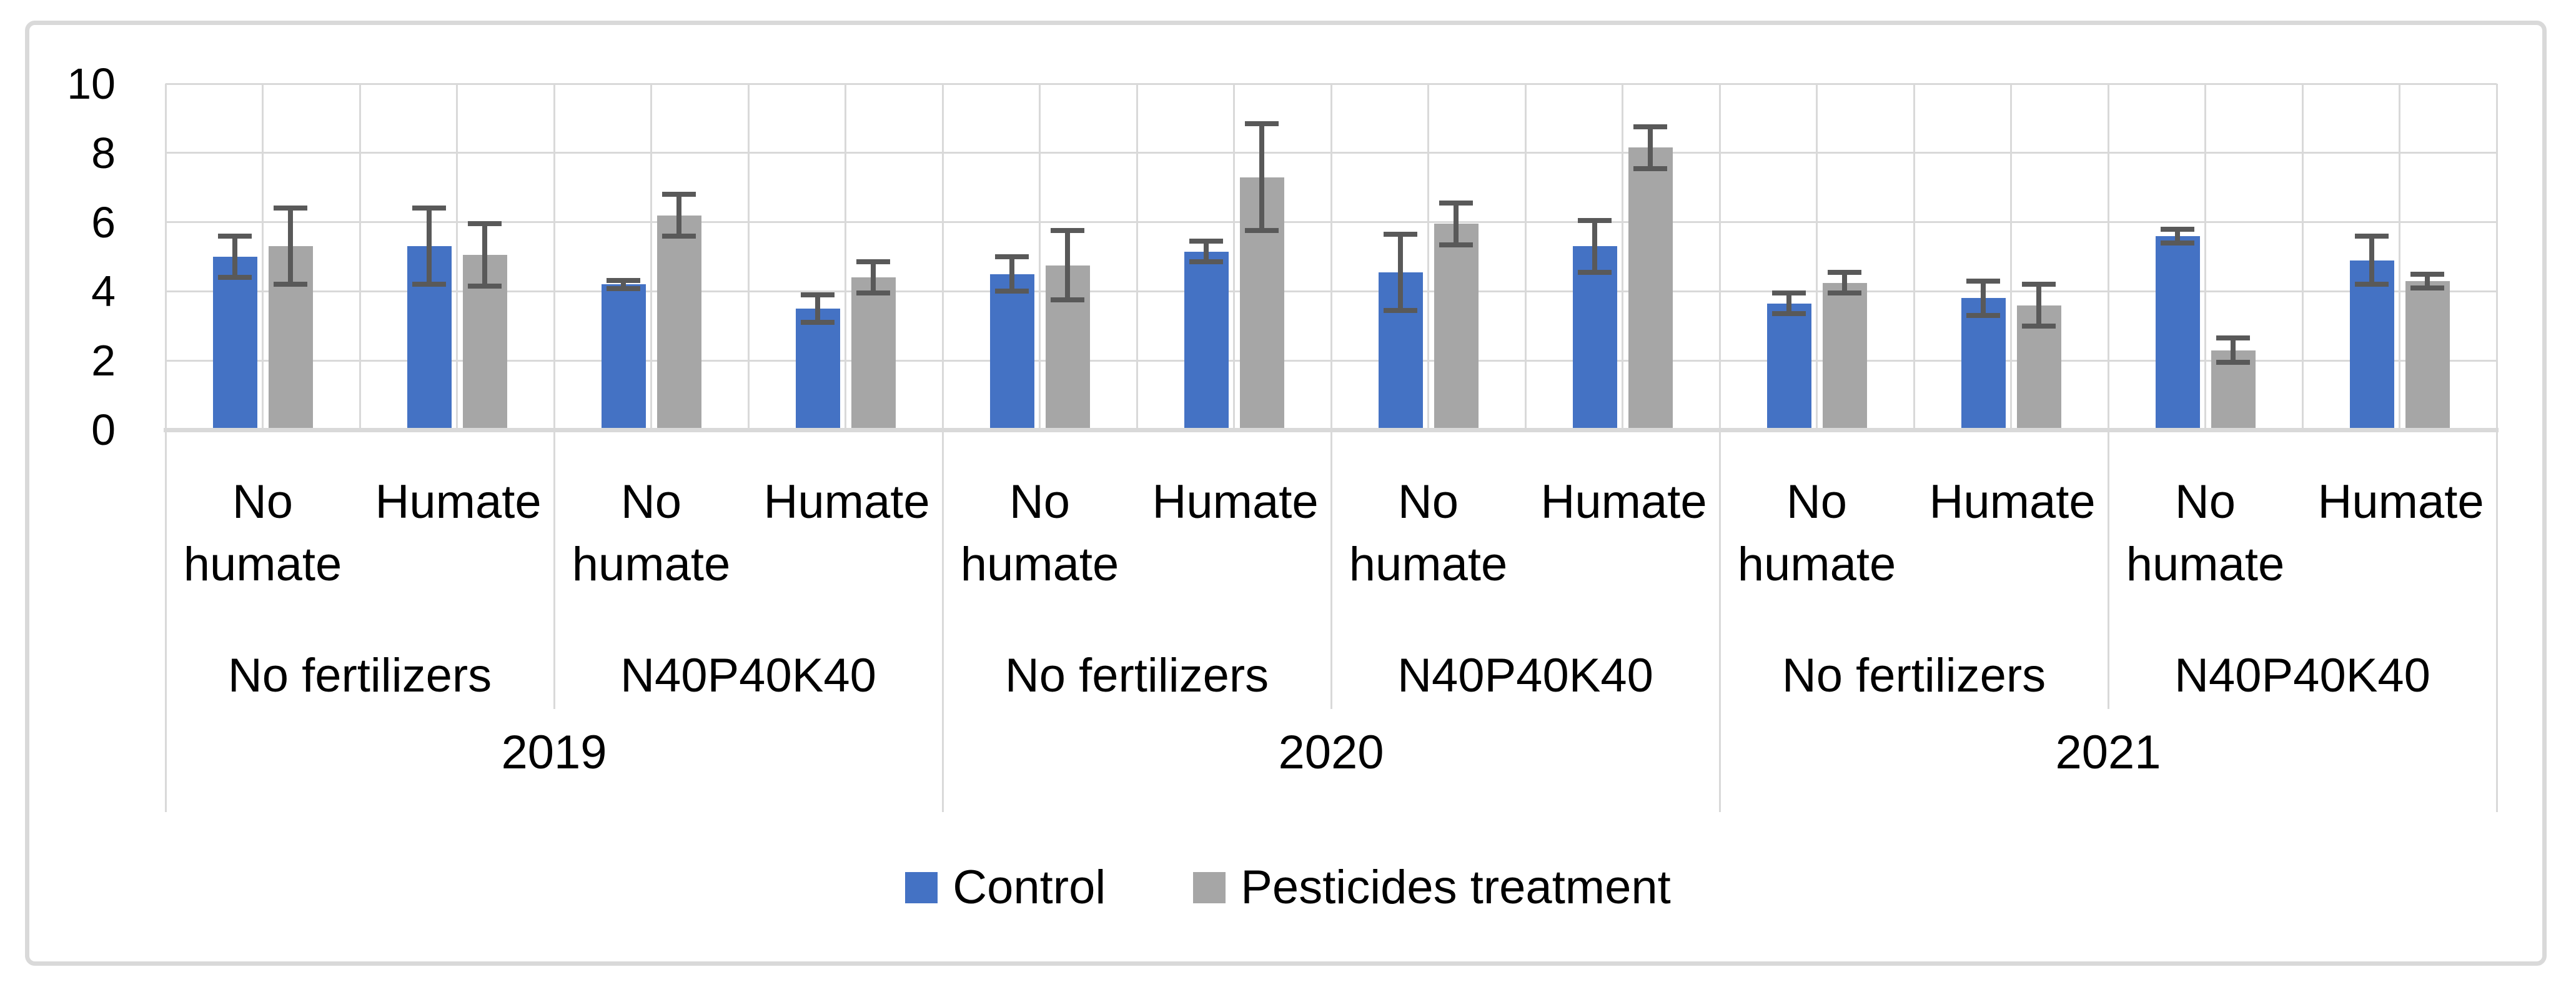 The image size is (2576, 992). I want to click on y-tick-label: 4, so click(103, 291).